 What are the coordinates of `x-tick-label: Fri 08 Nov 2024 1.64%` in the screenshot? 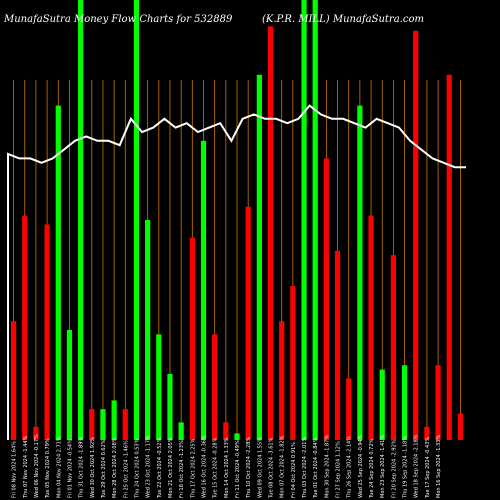 It's located at (15, 469).